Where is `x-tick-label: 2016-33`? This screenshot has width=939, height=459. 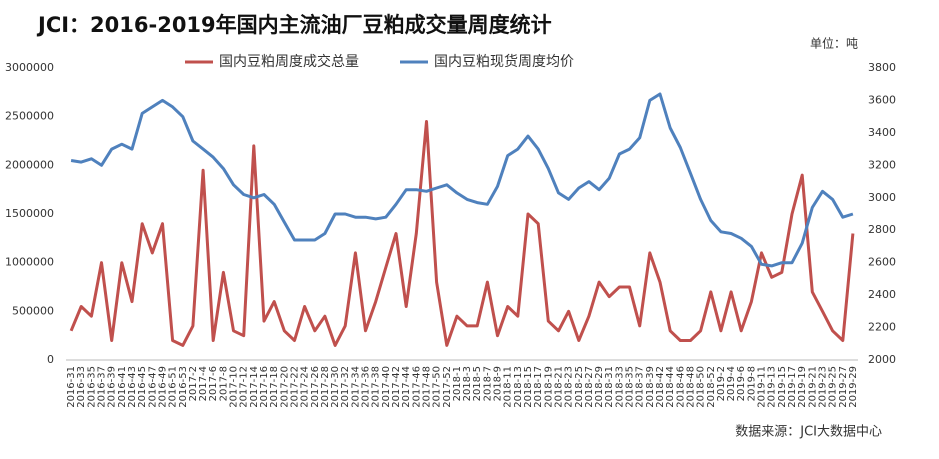 x-tick-label: 2016-33 is located at coordinates (81, 387).